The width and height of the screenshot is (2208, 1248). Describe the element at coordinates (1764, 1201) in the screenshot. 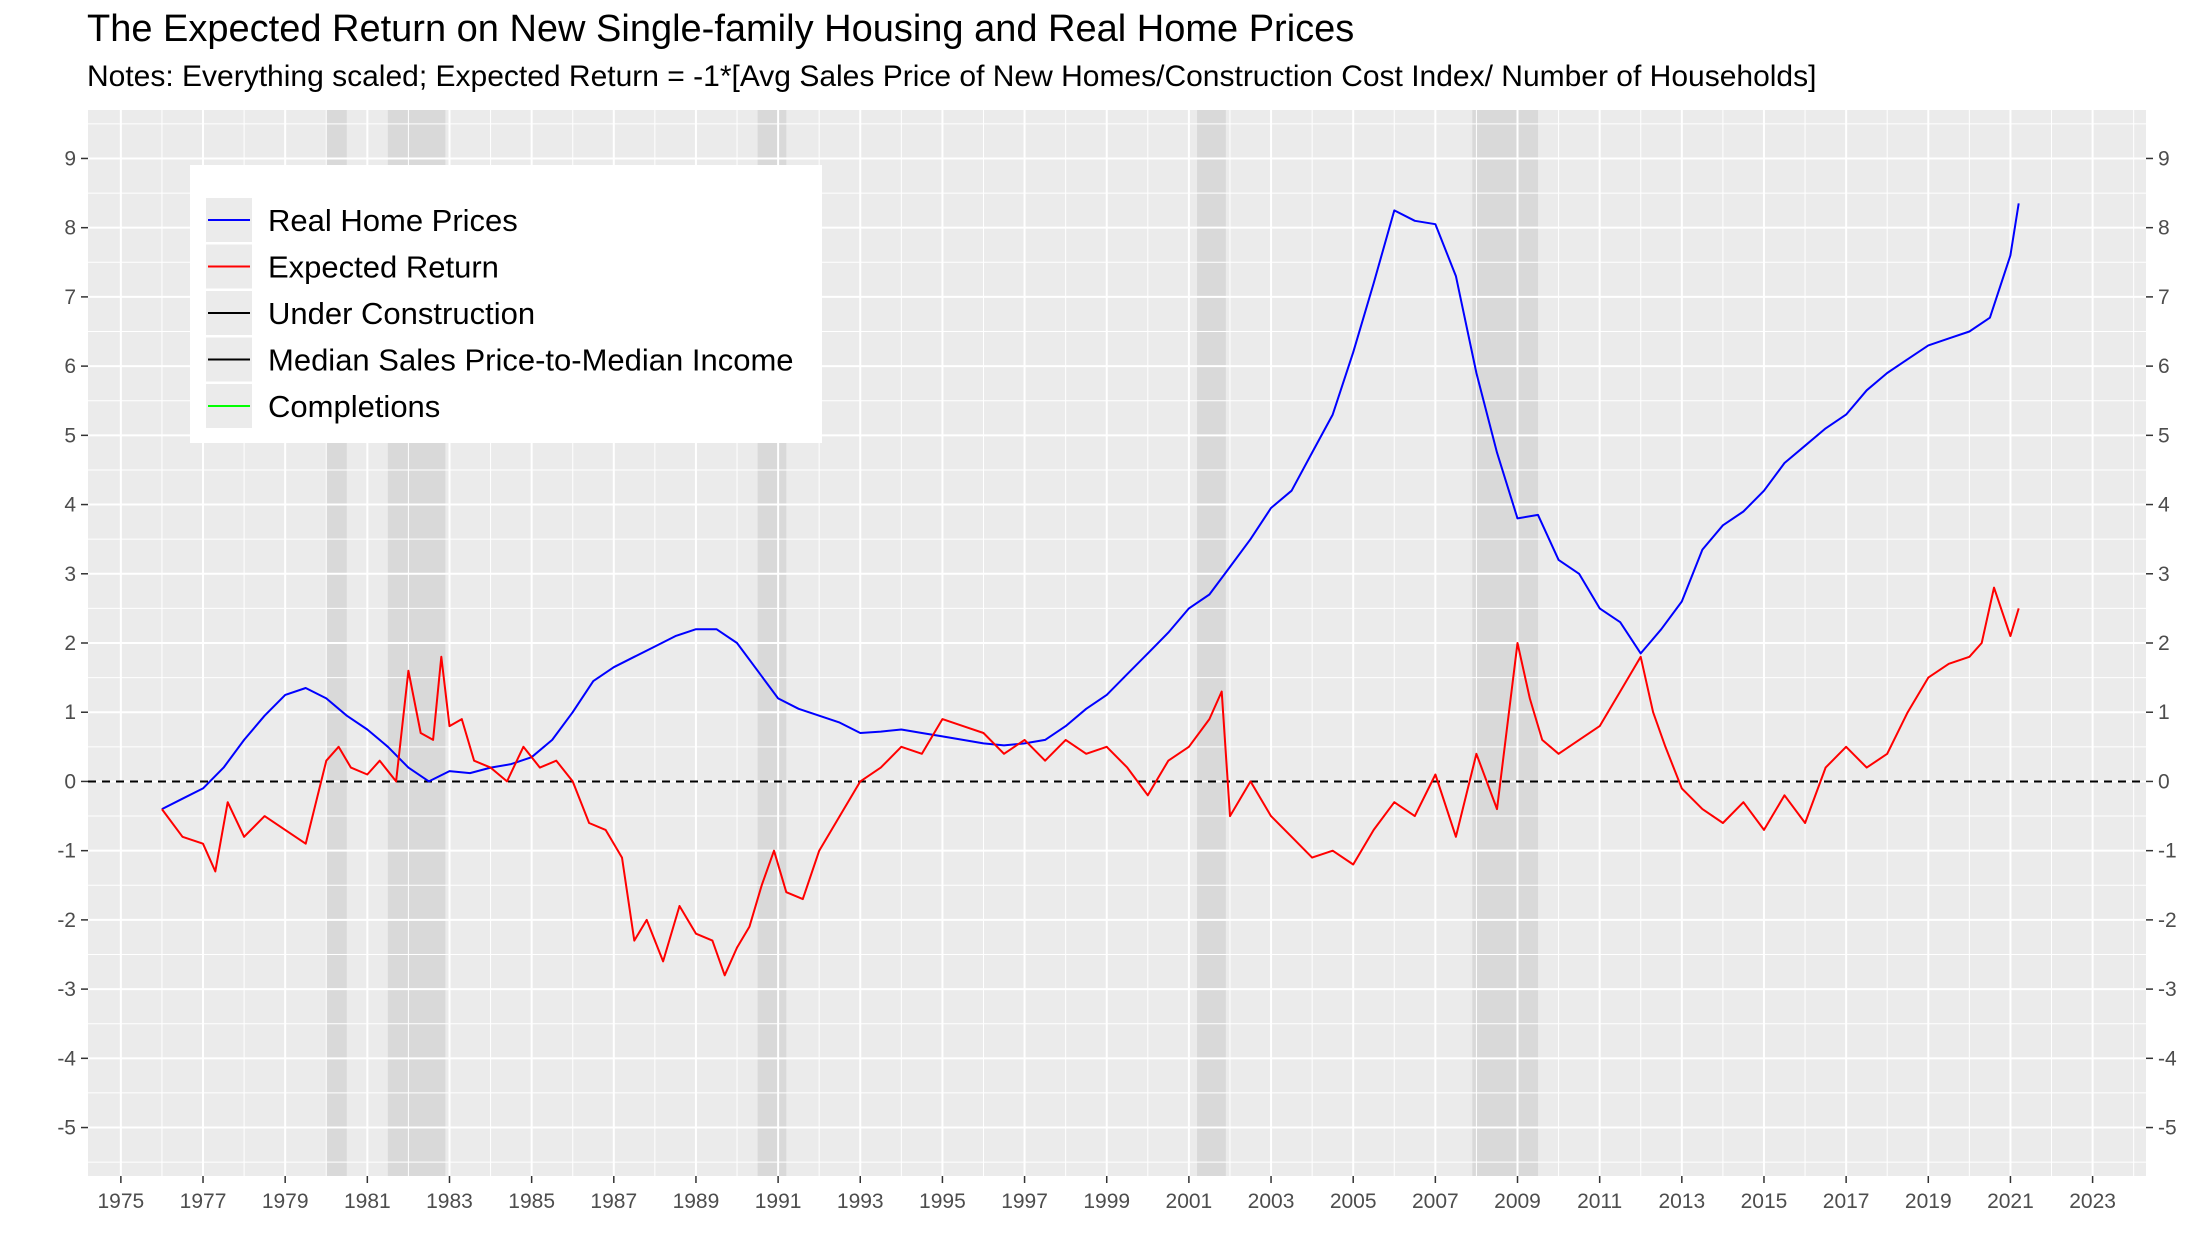

I see `x-tick-label: 2015` at that location.